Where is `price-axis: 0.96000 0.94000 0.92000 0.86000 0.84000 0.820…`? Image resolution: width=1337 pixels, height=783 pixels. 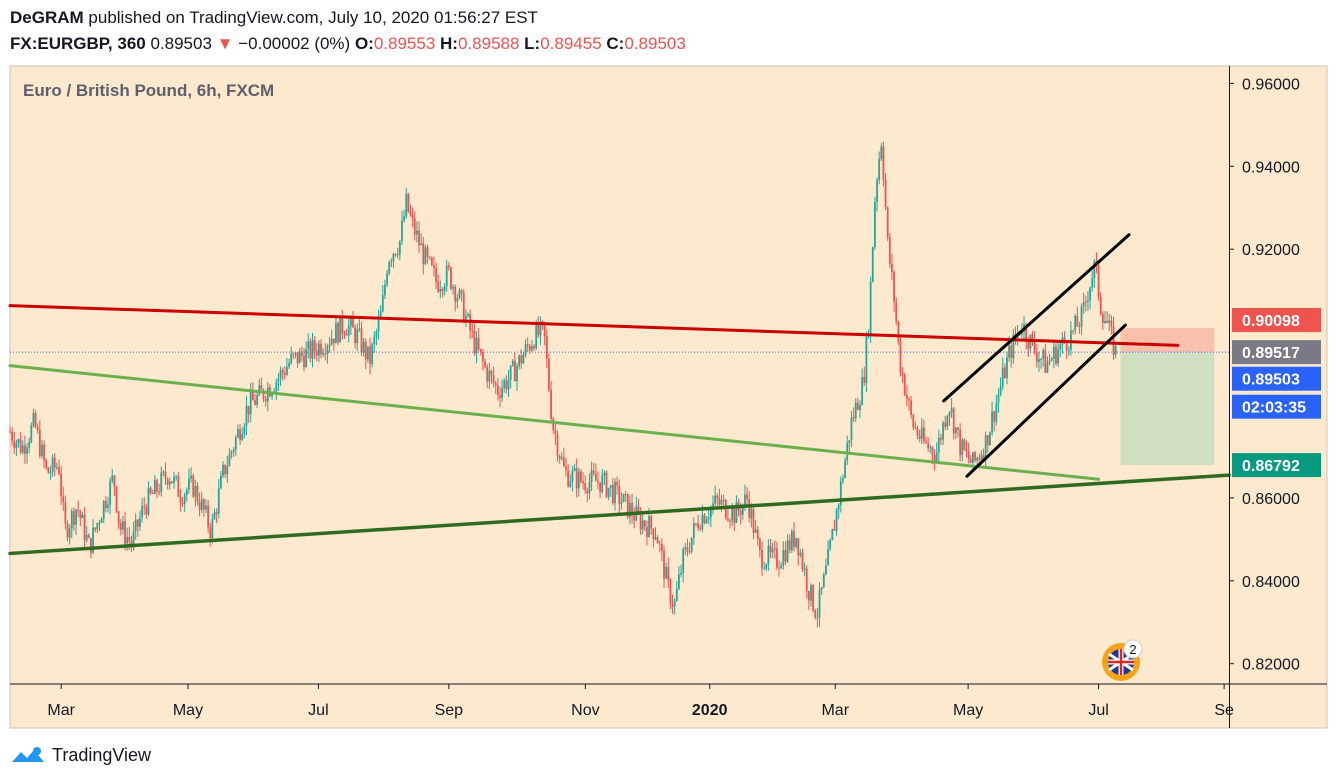
price-axis: 0.96000 0.94000 0.92000 0.86000 0.84000 0.820… is located at coordinates (1264, 375).